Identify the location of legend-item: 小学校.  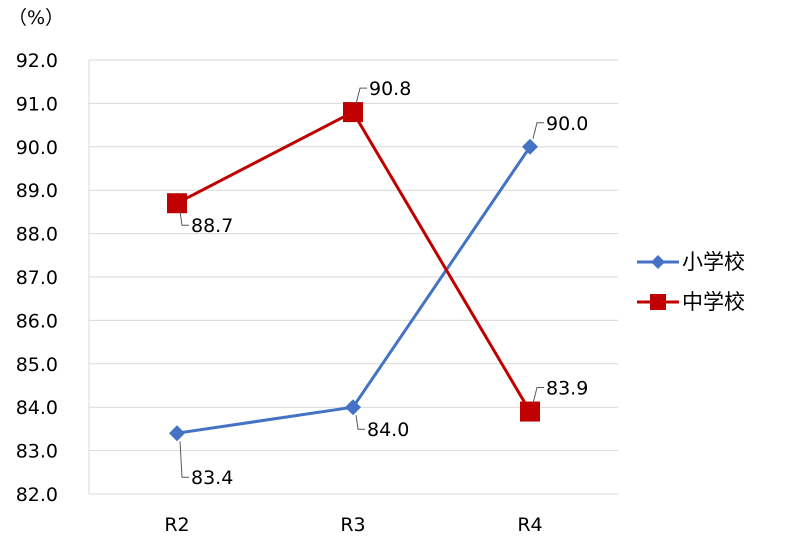
(691, 262).